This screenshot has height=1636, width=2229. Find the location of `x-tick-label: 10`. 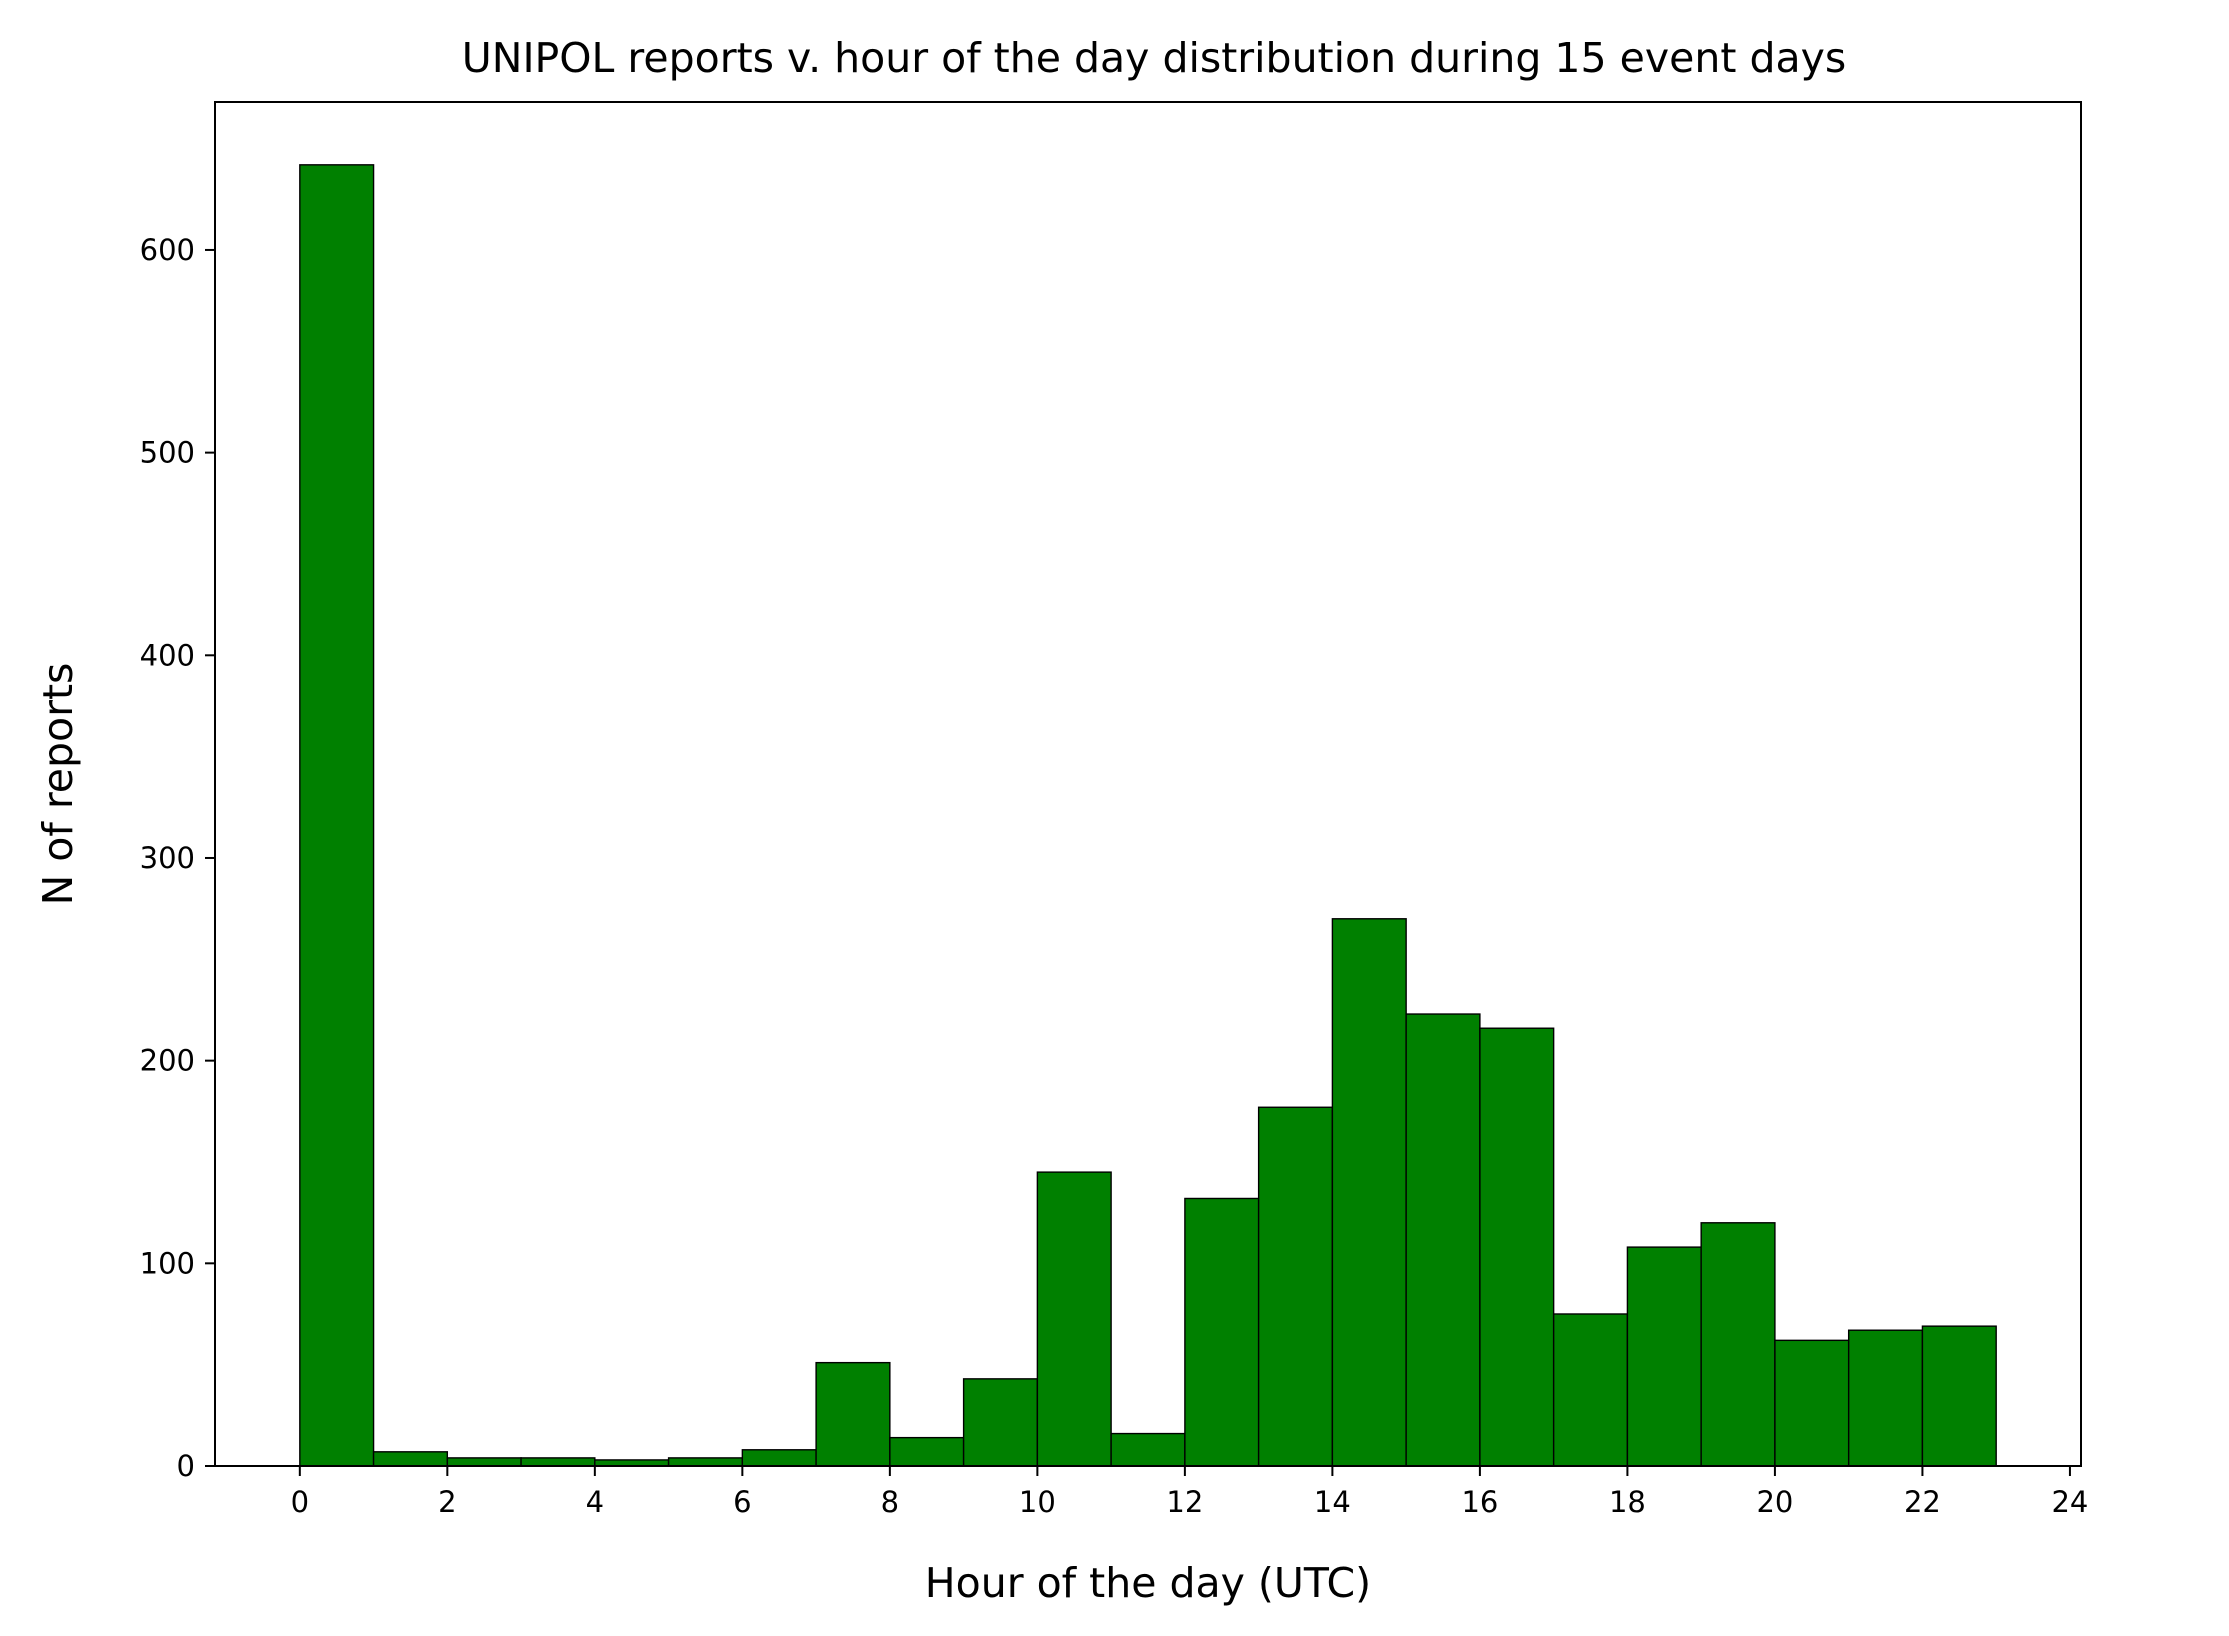

x-tick-label: 10 is located at coordinates (1037, 1502).